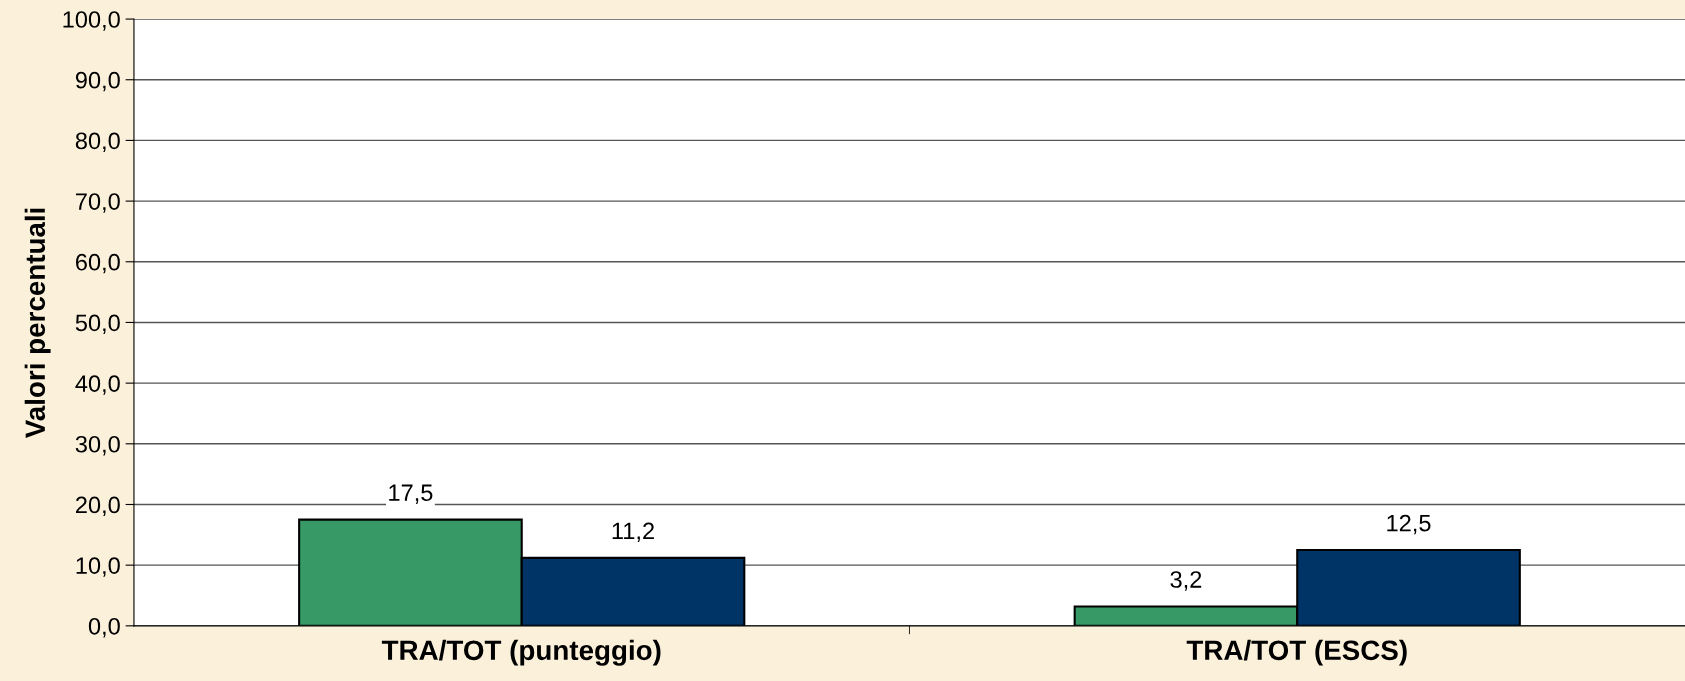 Image resolution: width=1685 pixels, height=681 pixels. I want to click on y-tick-label: 90,0, so click(97, 81).